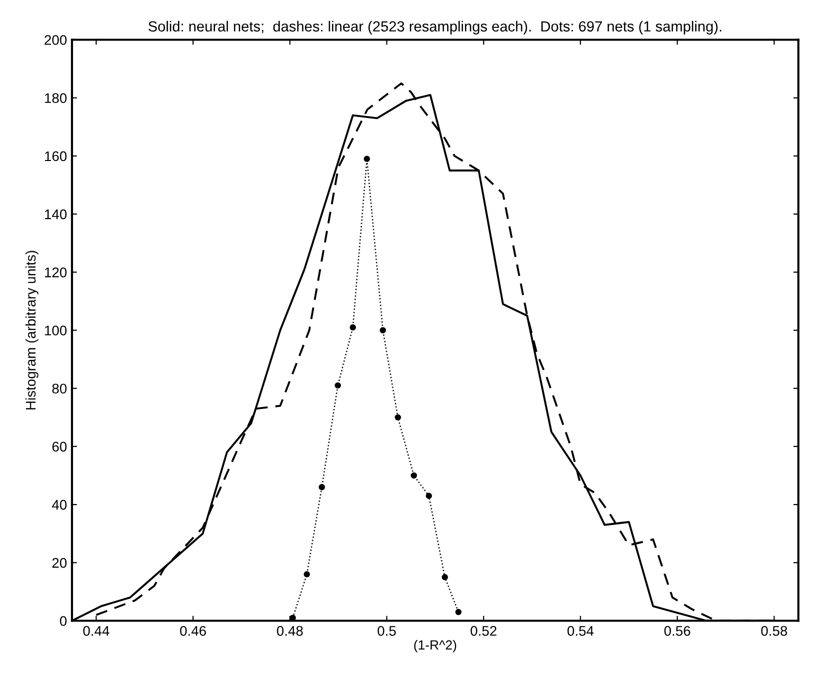 The height and width of the screenshot is (674, 818). Describe the element at coordinates (435, 27) in the screenshot. I see `chart-title: Solid: neural nets; dashes: linear (2523 resamplings each). Dots: 697 nets (1 sampling).` at that location.